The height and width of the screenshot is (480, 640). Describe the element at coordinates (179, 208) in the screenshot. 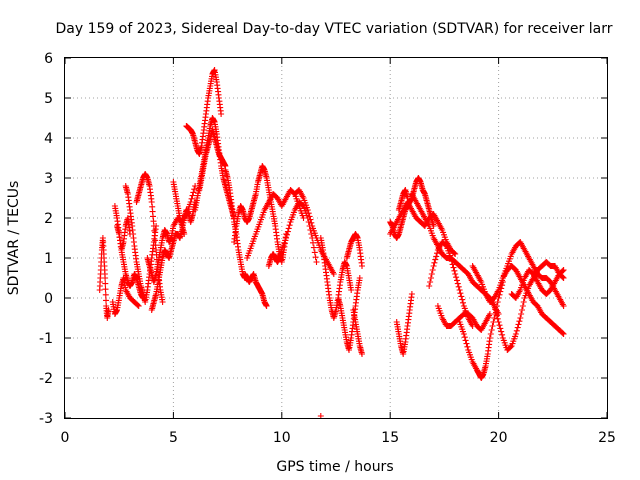

I see `series-track-i` at that location.